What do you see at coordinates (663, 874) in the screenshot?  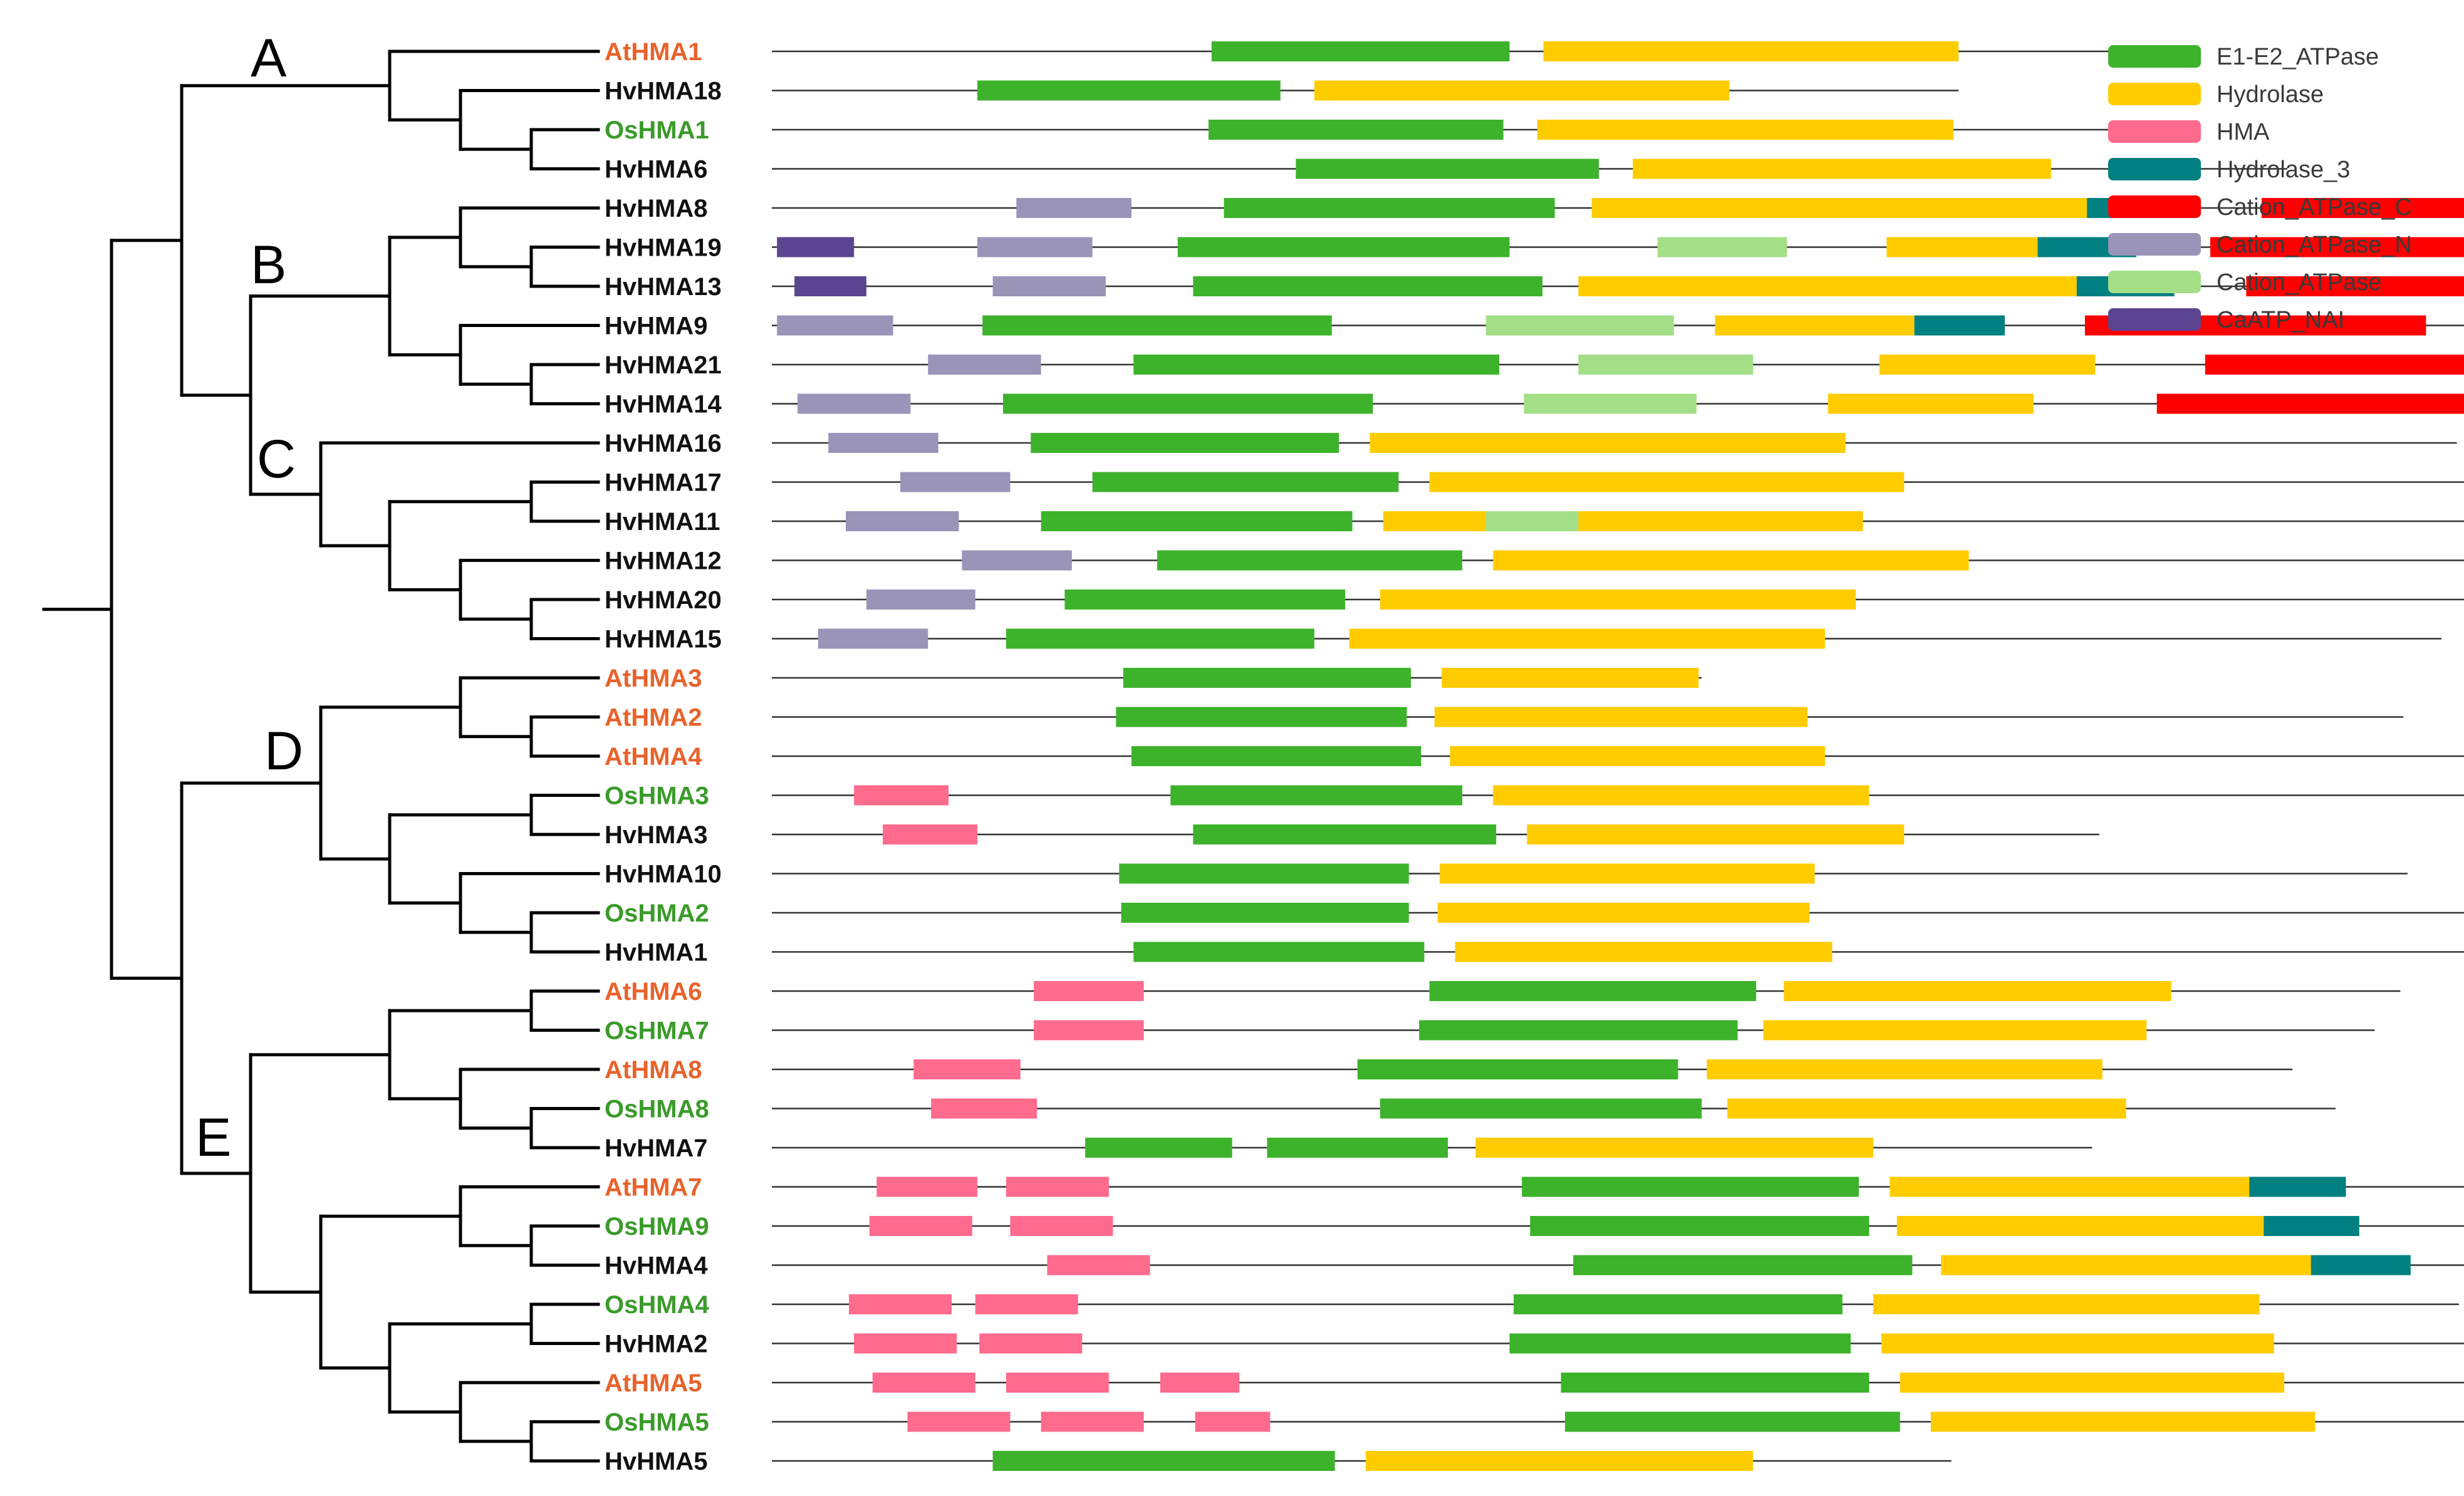 I see `gene-label: HvHMA10` at bounding box center [663, 874].